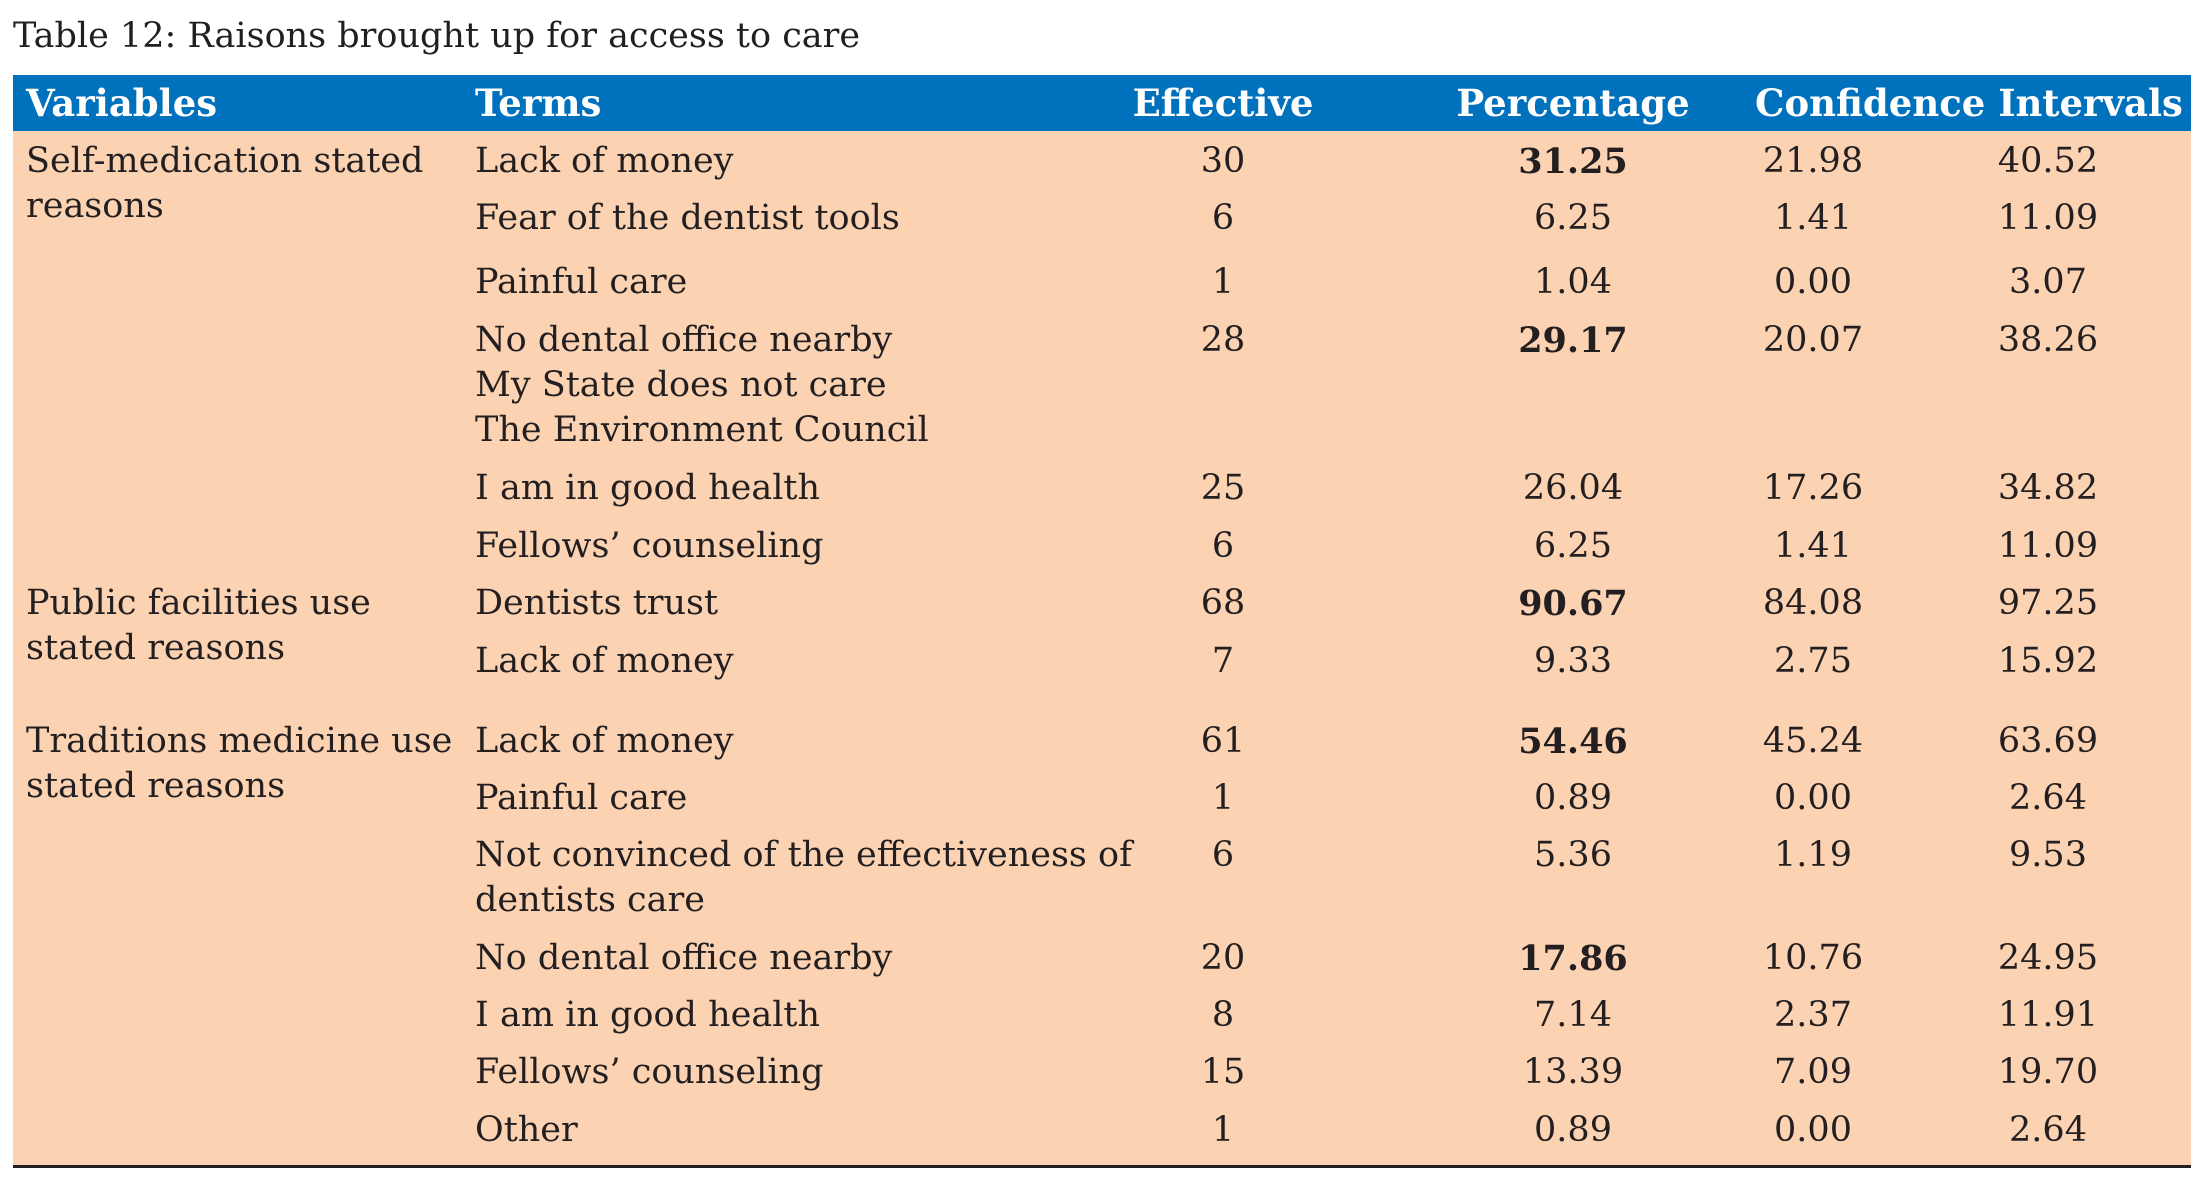  What do you see at coordinates (825, 603) in the screenshot?
I see `term-cell: Dentists trust` at bounding box center [825, 603].